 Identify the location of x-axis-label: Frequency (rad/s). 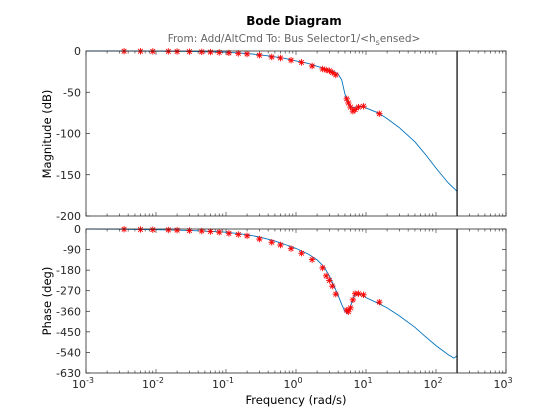
(296, 400).